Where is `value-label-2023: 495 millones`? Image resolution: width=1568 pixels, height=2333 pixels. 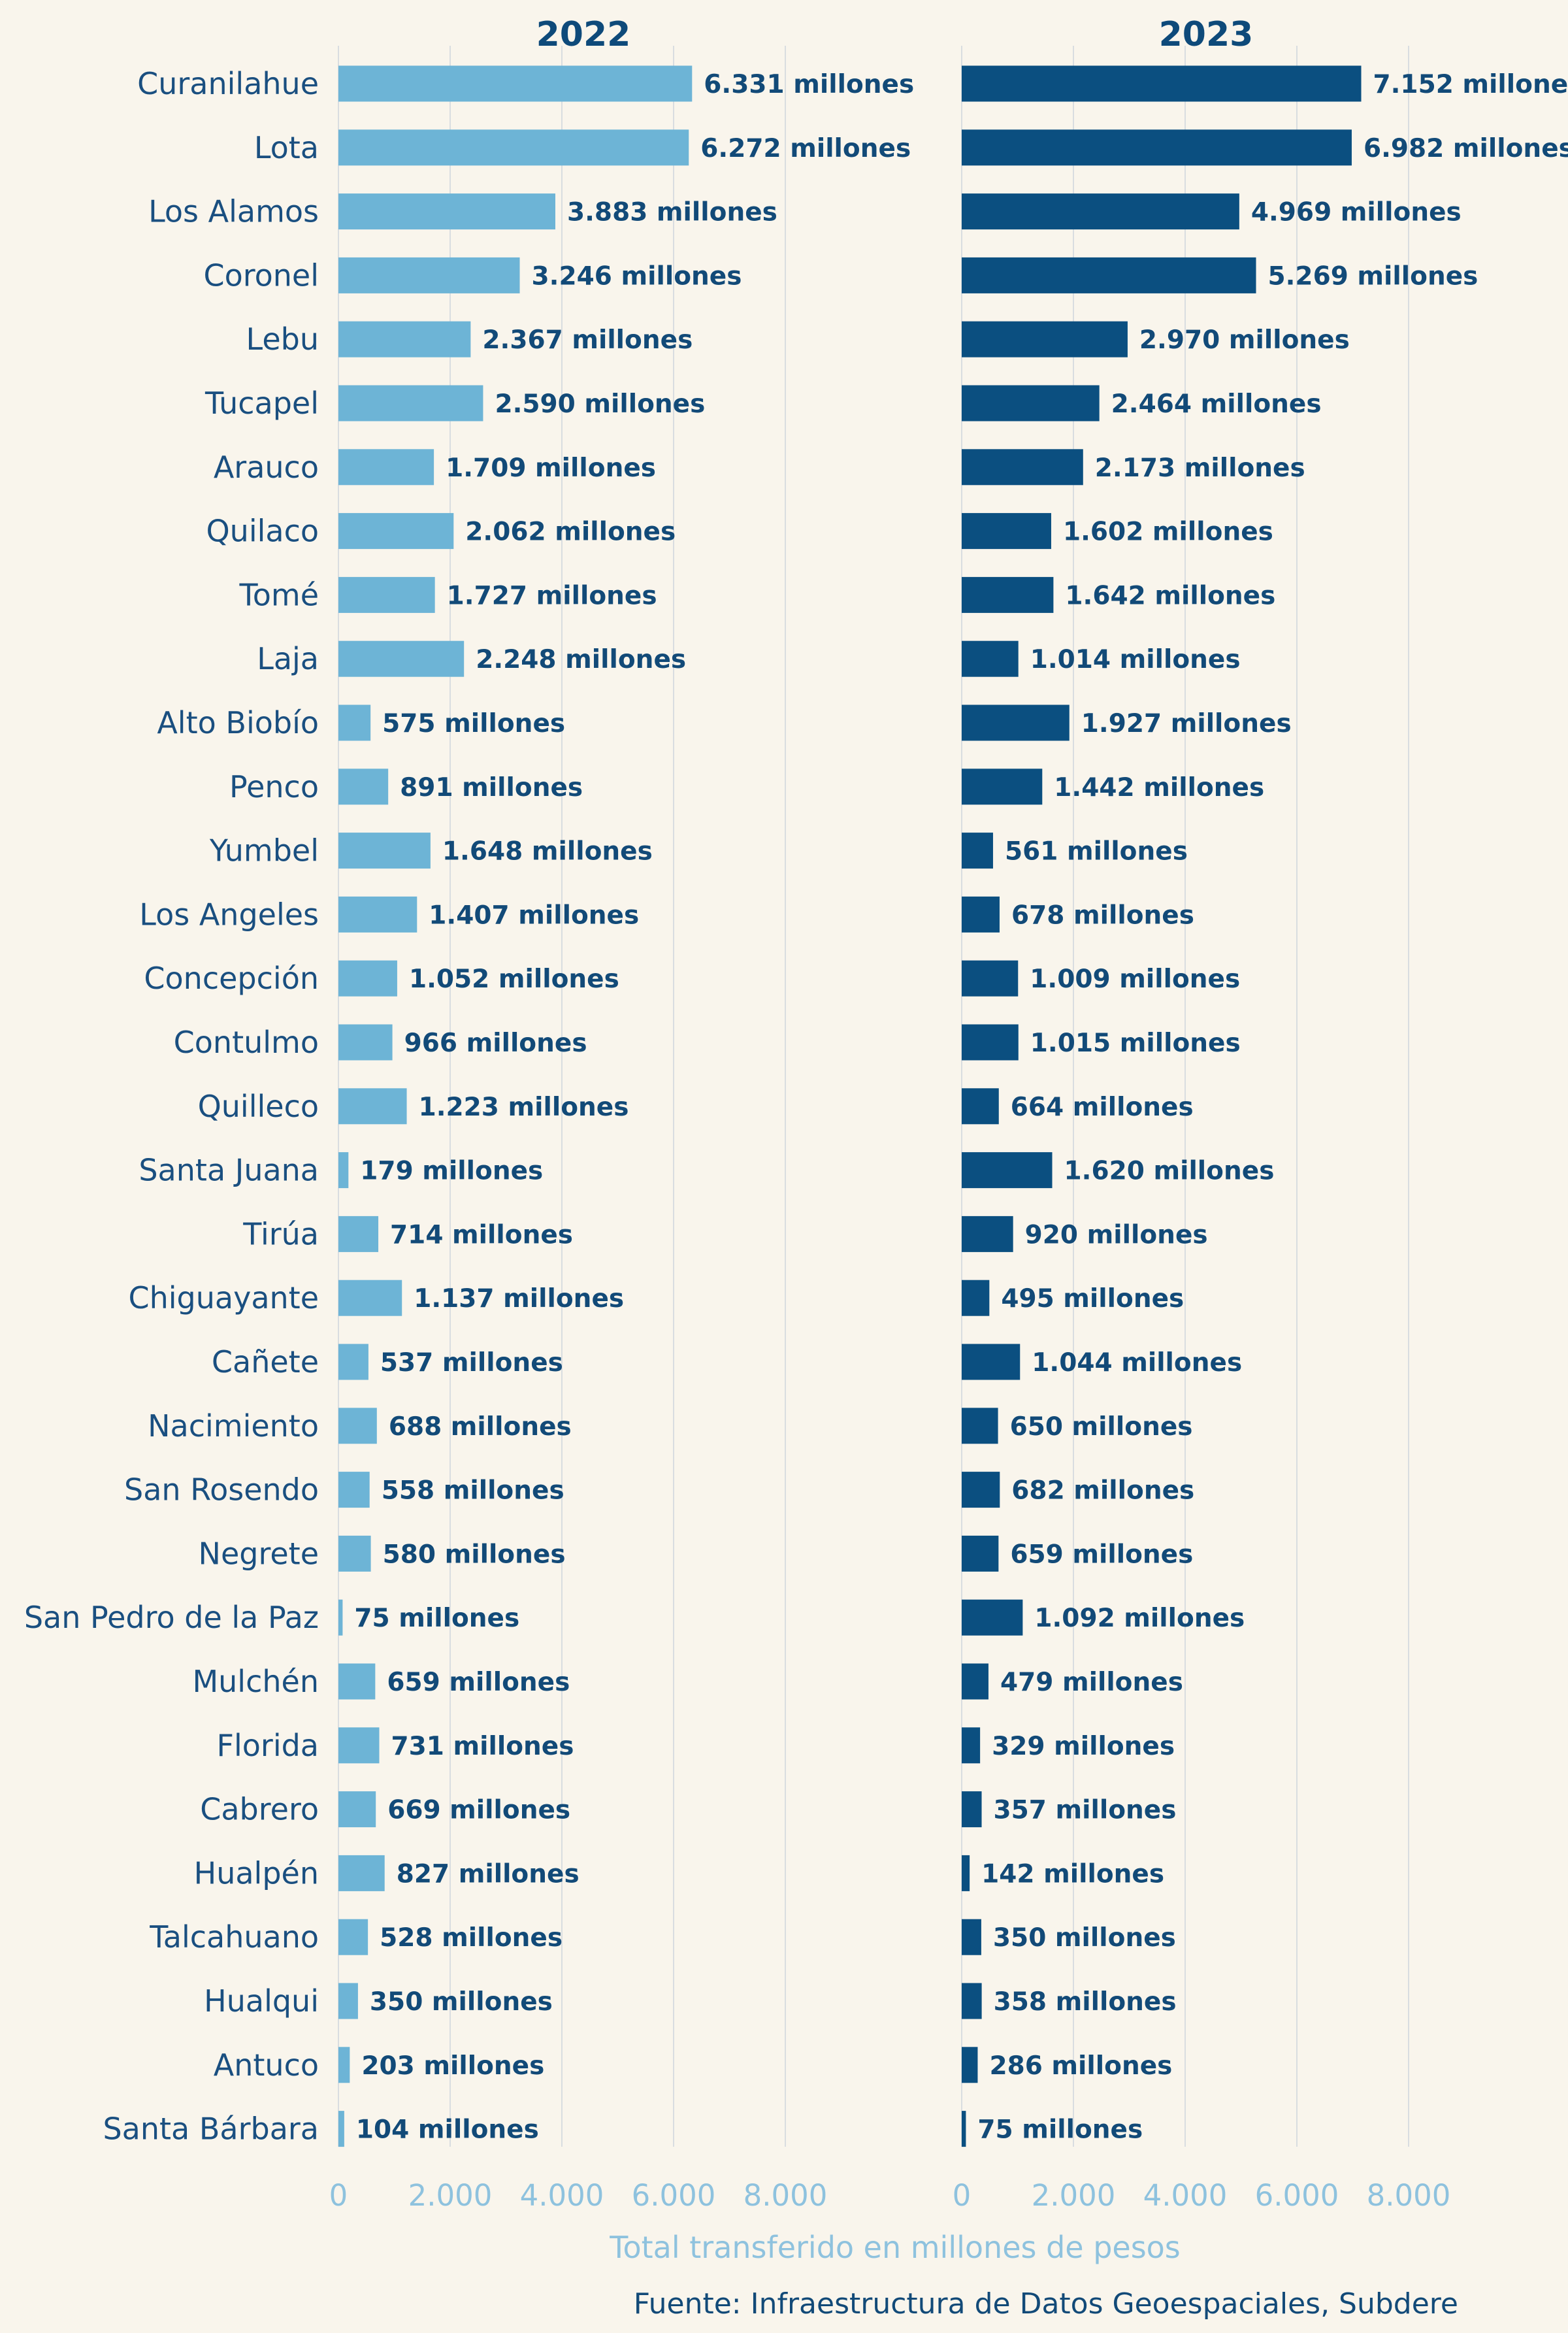
value-label-2023: 495 millones is located at coordinates (1092, 1299).